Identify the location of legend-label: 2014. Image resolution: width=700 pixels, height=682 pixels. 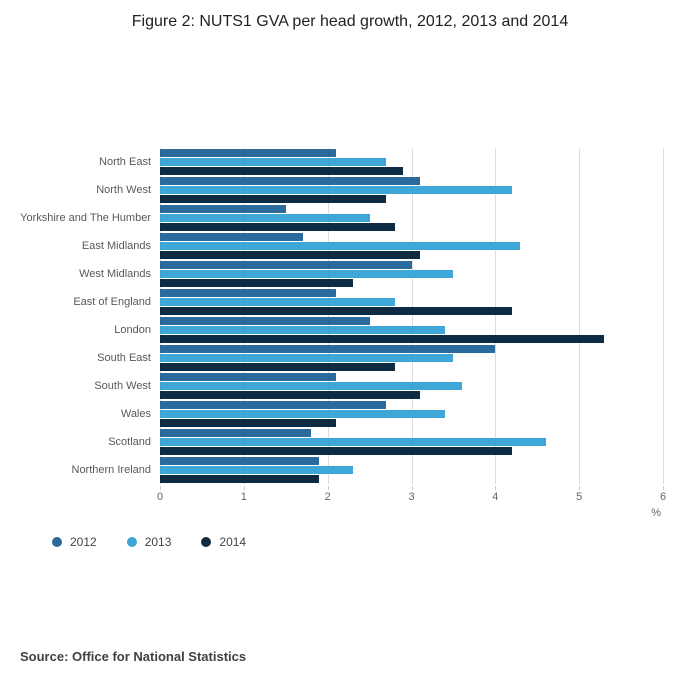
(233, 542).